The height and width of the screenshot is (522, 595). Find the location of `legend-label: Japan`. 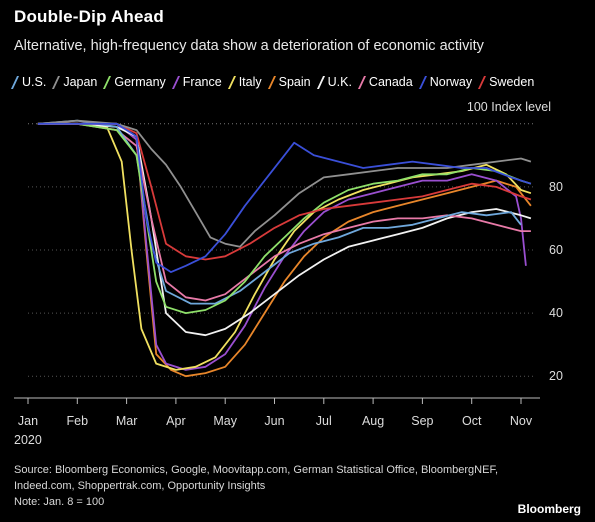

legend-label: Japan is located at coordinates (80, 82).